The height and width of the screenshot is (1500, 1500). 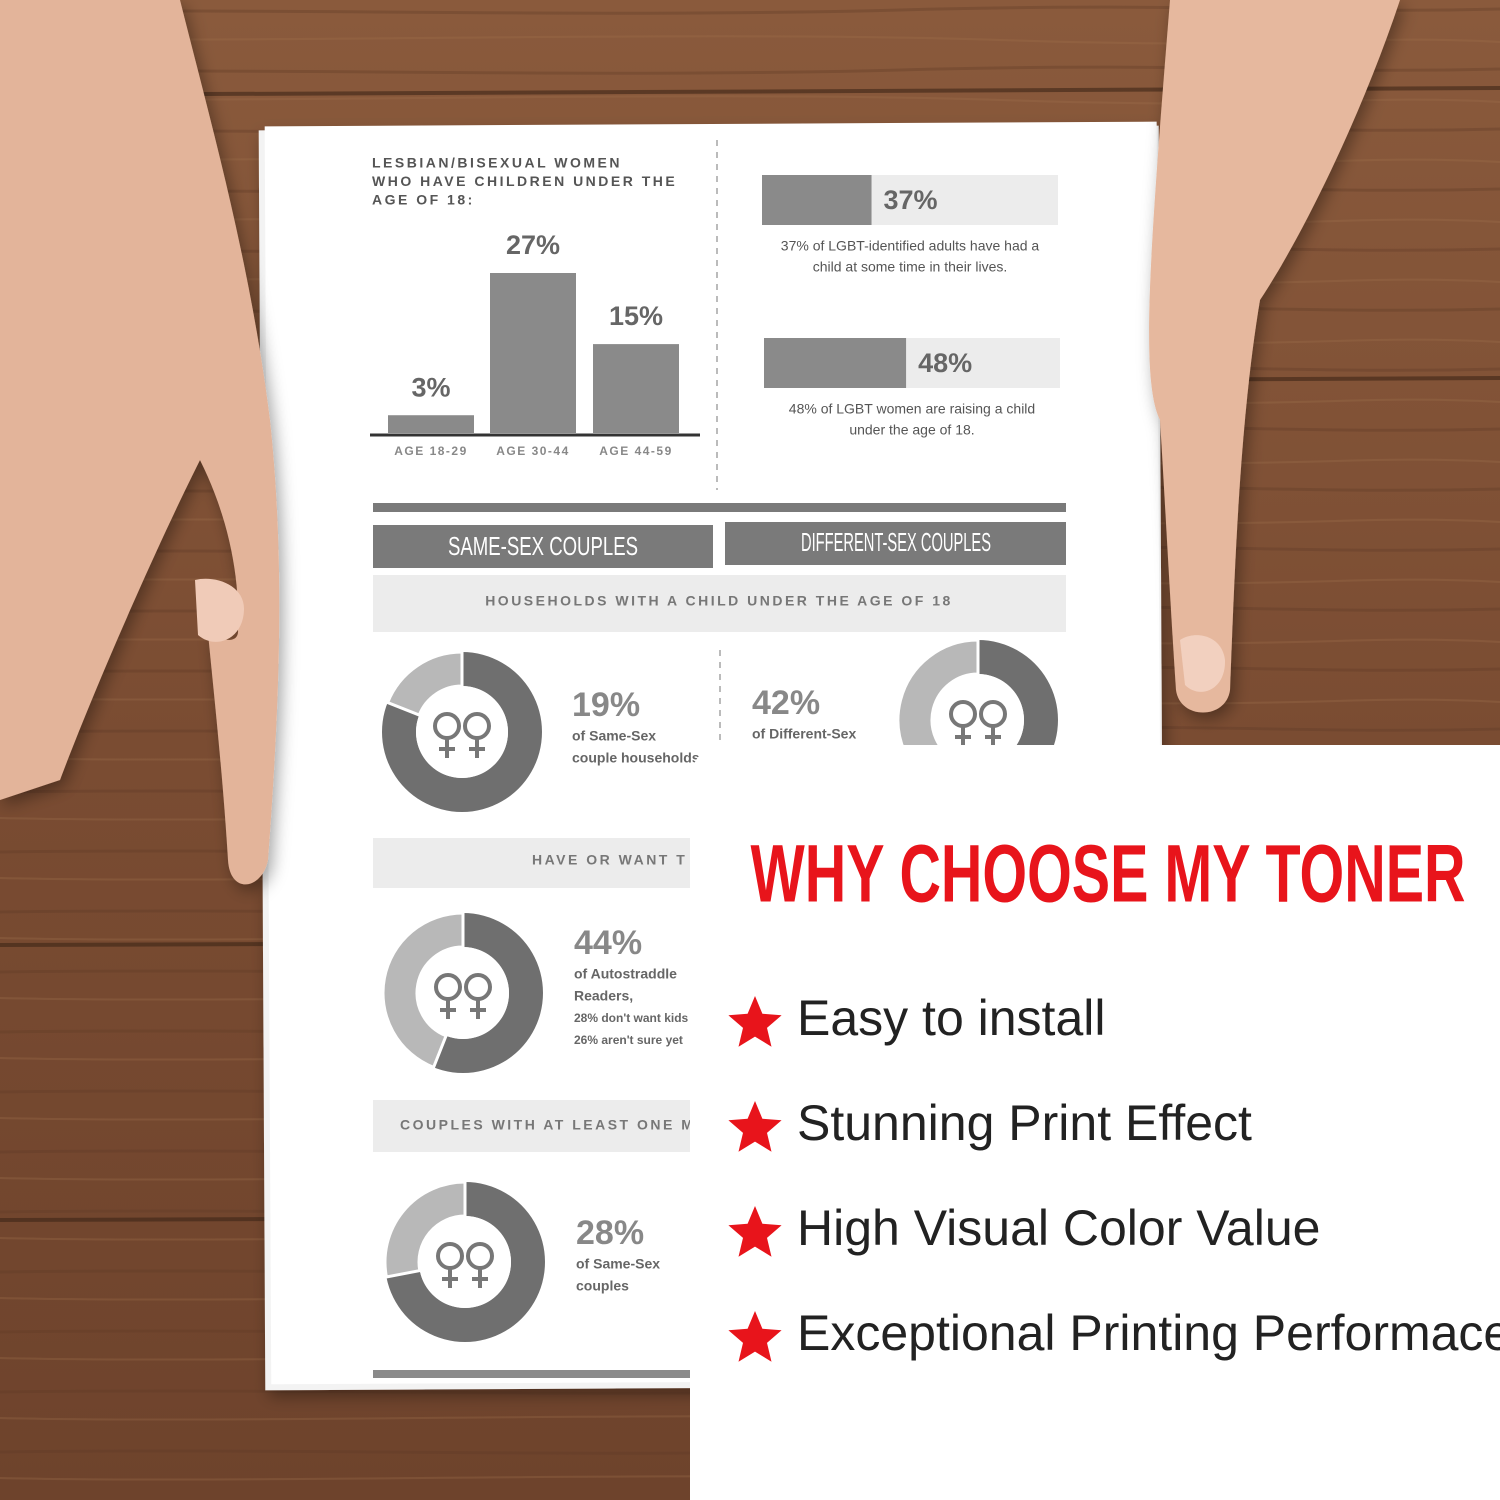 What do you see at coordinates (431, 451) in the screenshot?
I see `bar-category: AGE 18-29` at bounding box center [431, 451].